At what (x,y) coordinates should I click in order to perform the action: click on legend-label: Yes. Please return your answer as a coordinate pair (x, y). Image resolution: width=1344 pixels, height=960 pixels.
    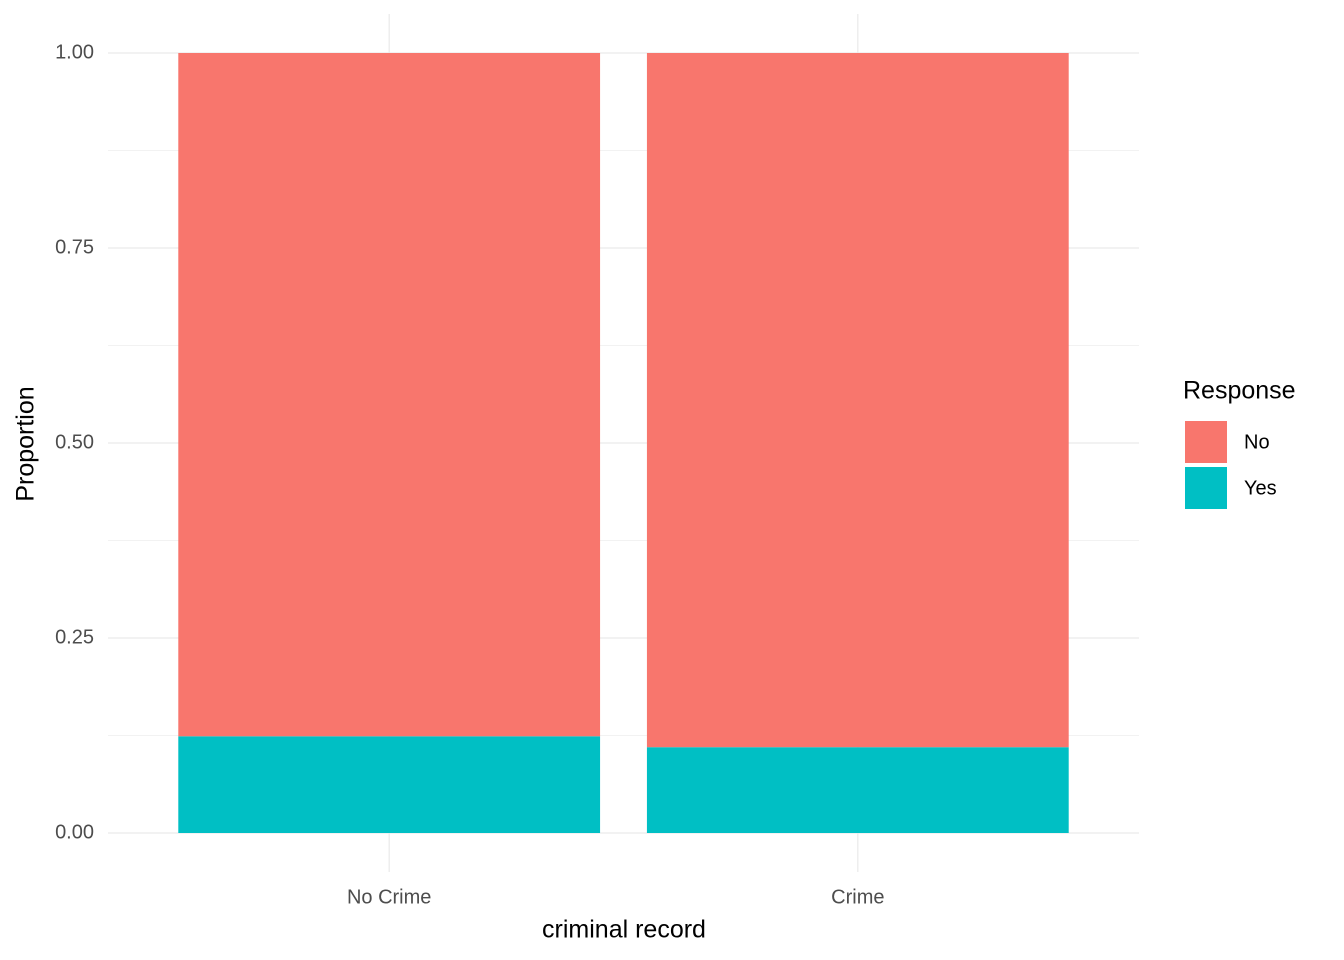
    Looking at the image, I should click on (1260, 488).